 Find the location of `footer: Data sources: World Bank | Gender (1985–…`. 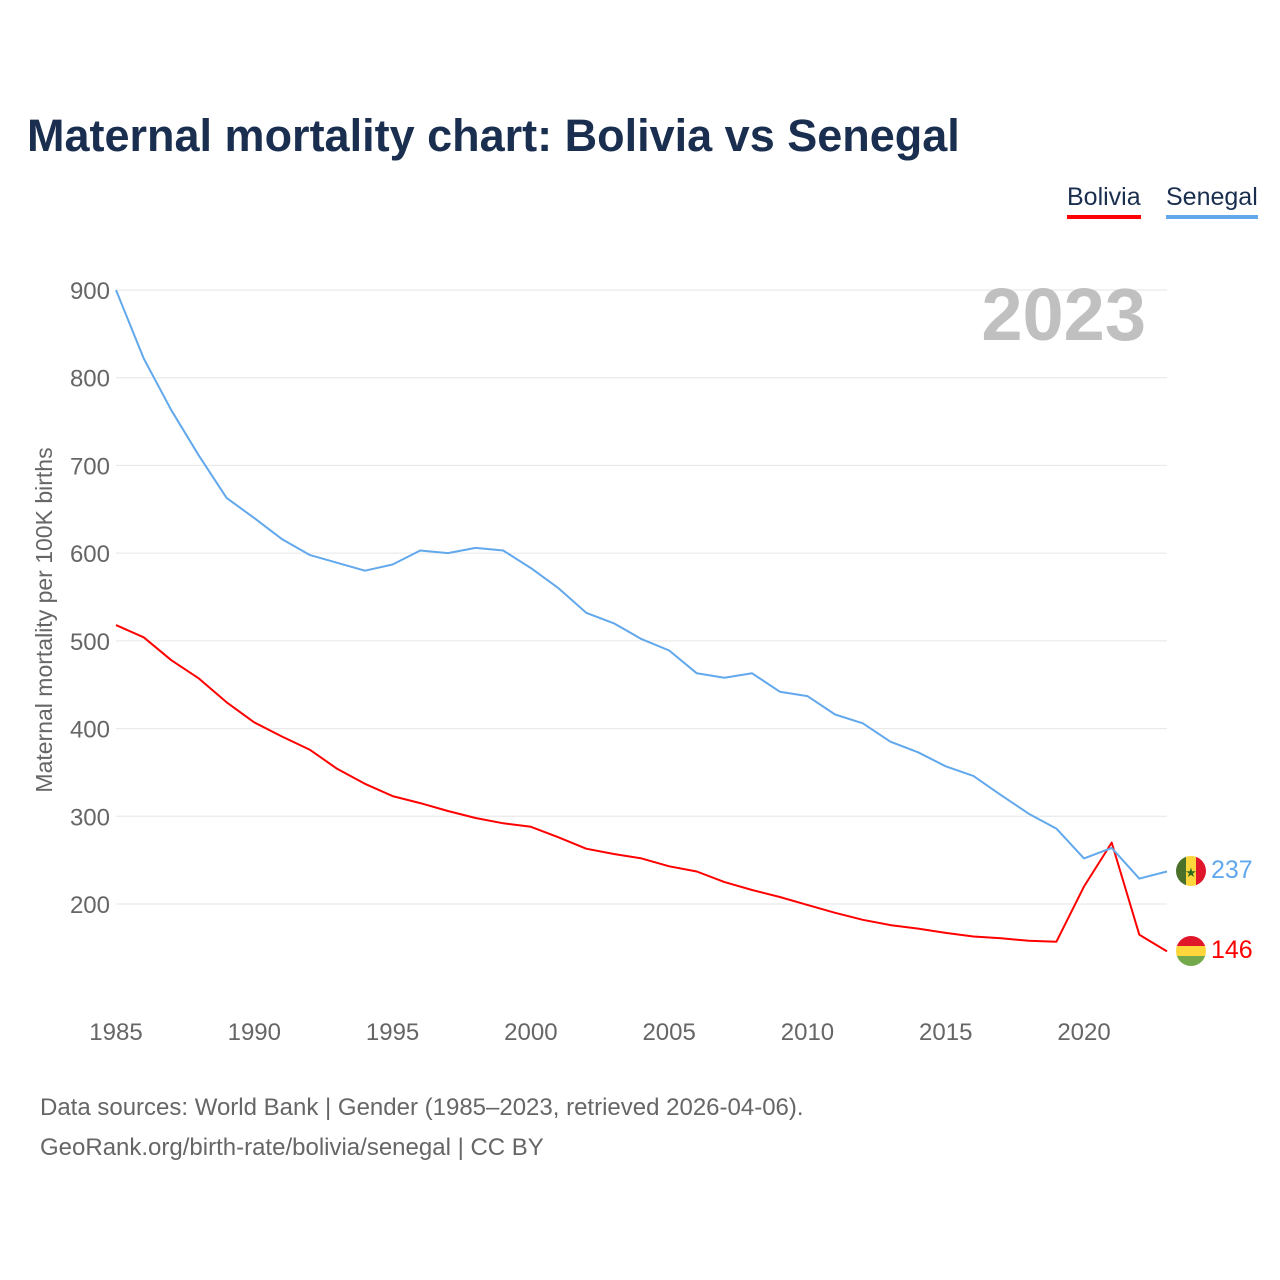

footer: Data sources: World Bank | Gender (1985–… is located at coordinates (422, 1128).